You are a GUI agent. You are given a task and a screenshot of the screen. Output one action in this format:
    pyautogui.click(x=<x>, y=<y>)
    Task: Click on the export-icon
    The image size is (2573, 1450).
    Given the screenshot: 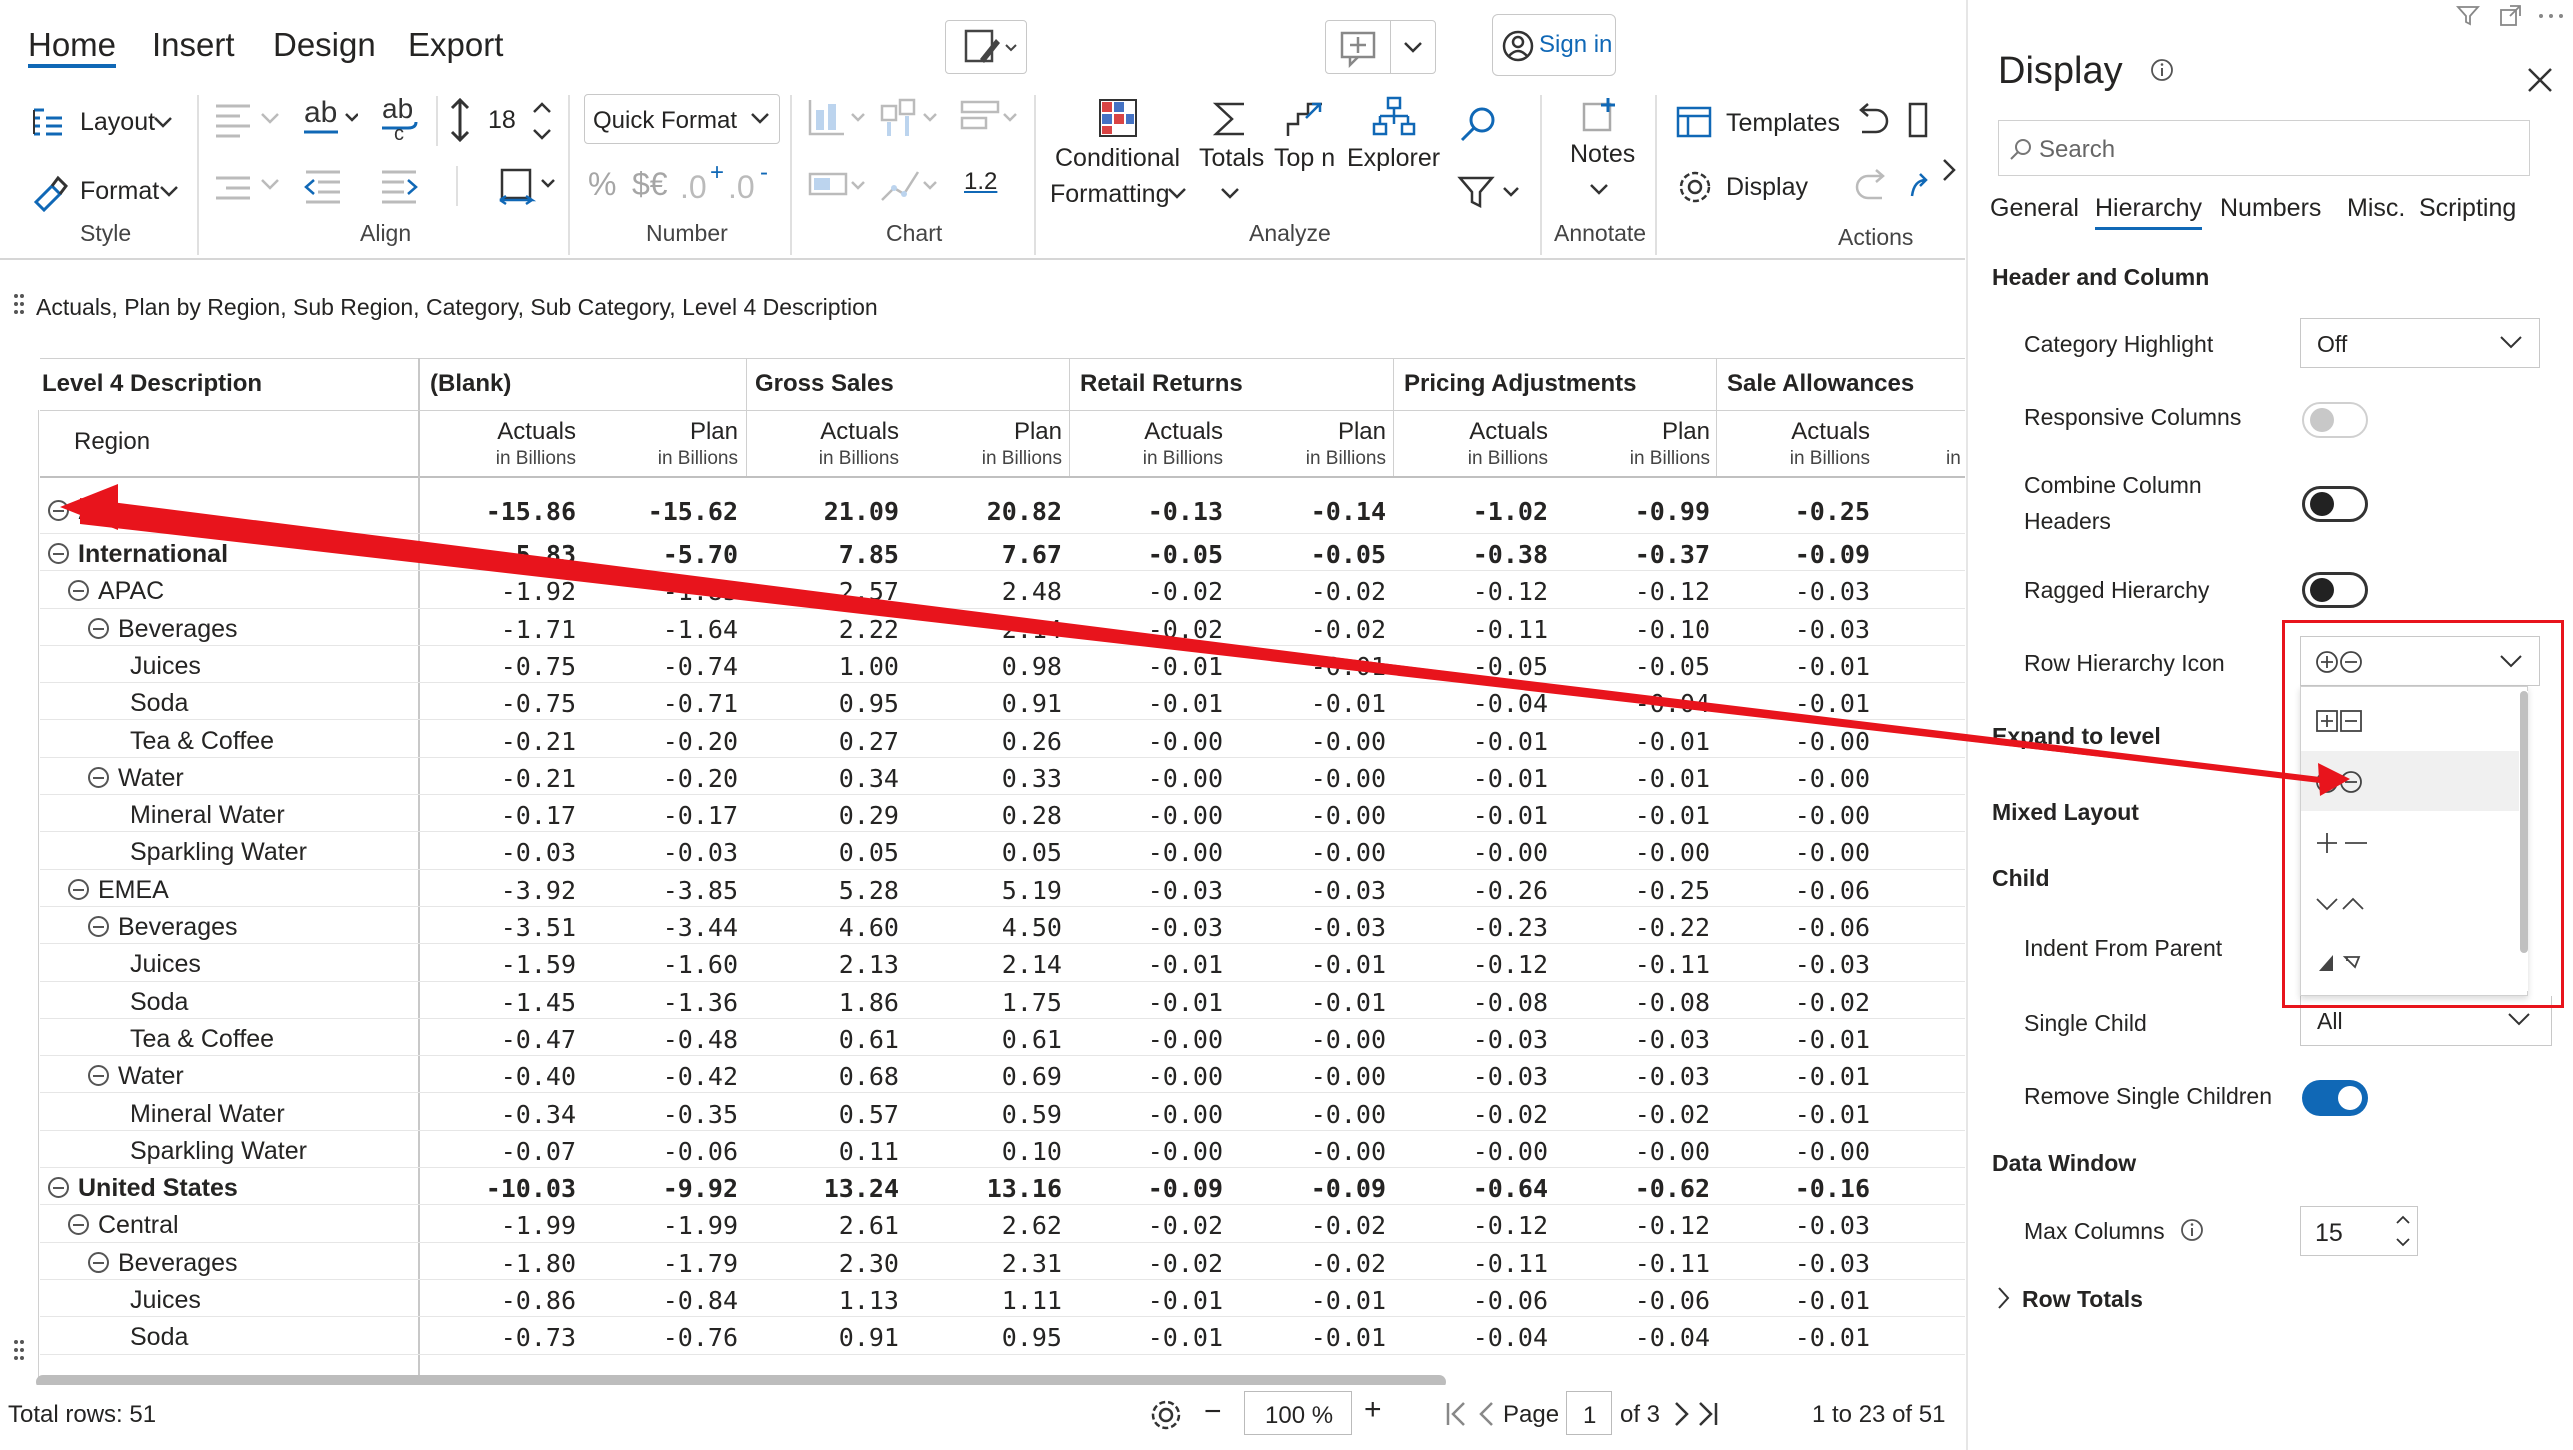 What is the action you would take?
    pyautogui.click(x=1918, y=120)
    